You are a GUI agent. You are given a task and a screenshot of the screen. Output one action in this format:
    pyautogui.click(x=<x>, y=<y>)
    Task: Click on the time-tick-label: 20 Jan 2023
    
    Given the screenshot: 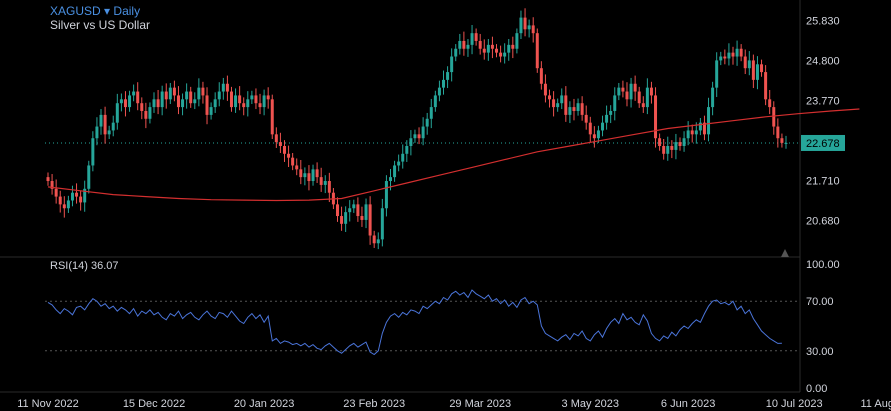 What is the action you would take?
    pyautogui.click(x=264, y=404)
    